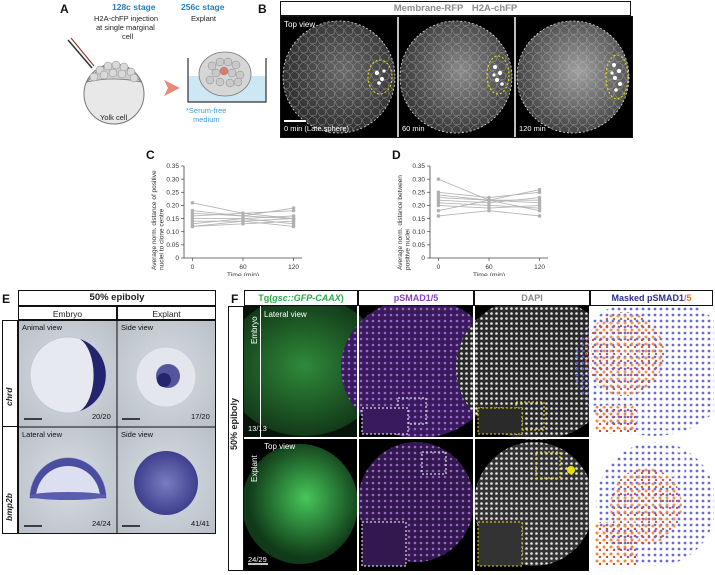 The image size is (715, 575). I want to click on frame-120min, so click(573, 77).